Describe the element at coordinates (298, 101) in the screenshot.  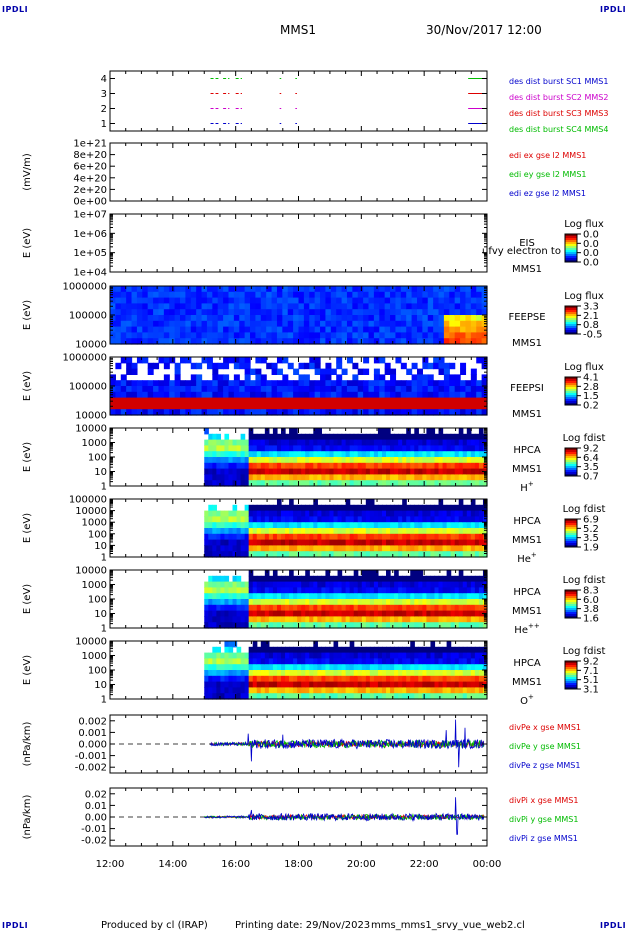
I see `panel-frame` at that location.